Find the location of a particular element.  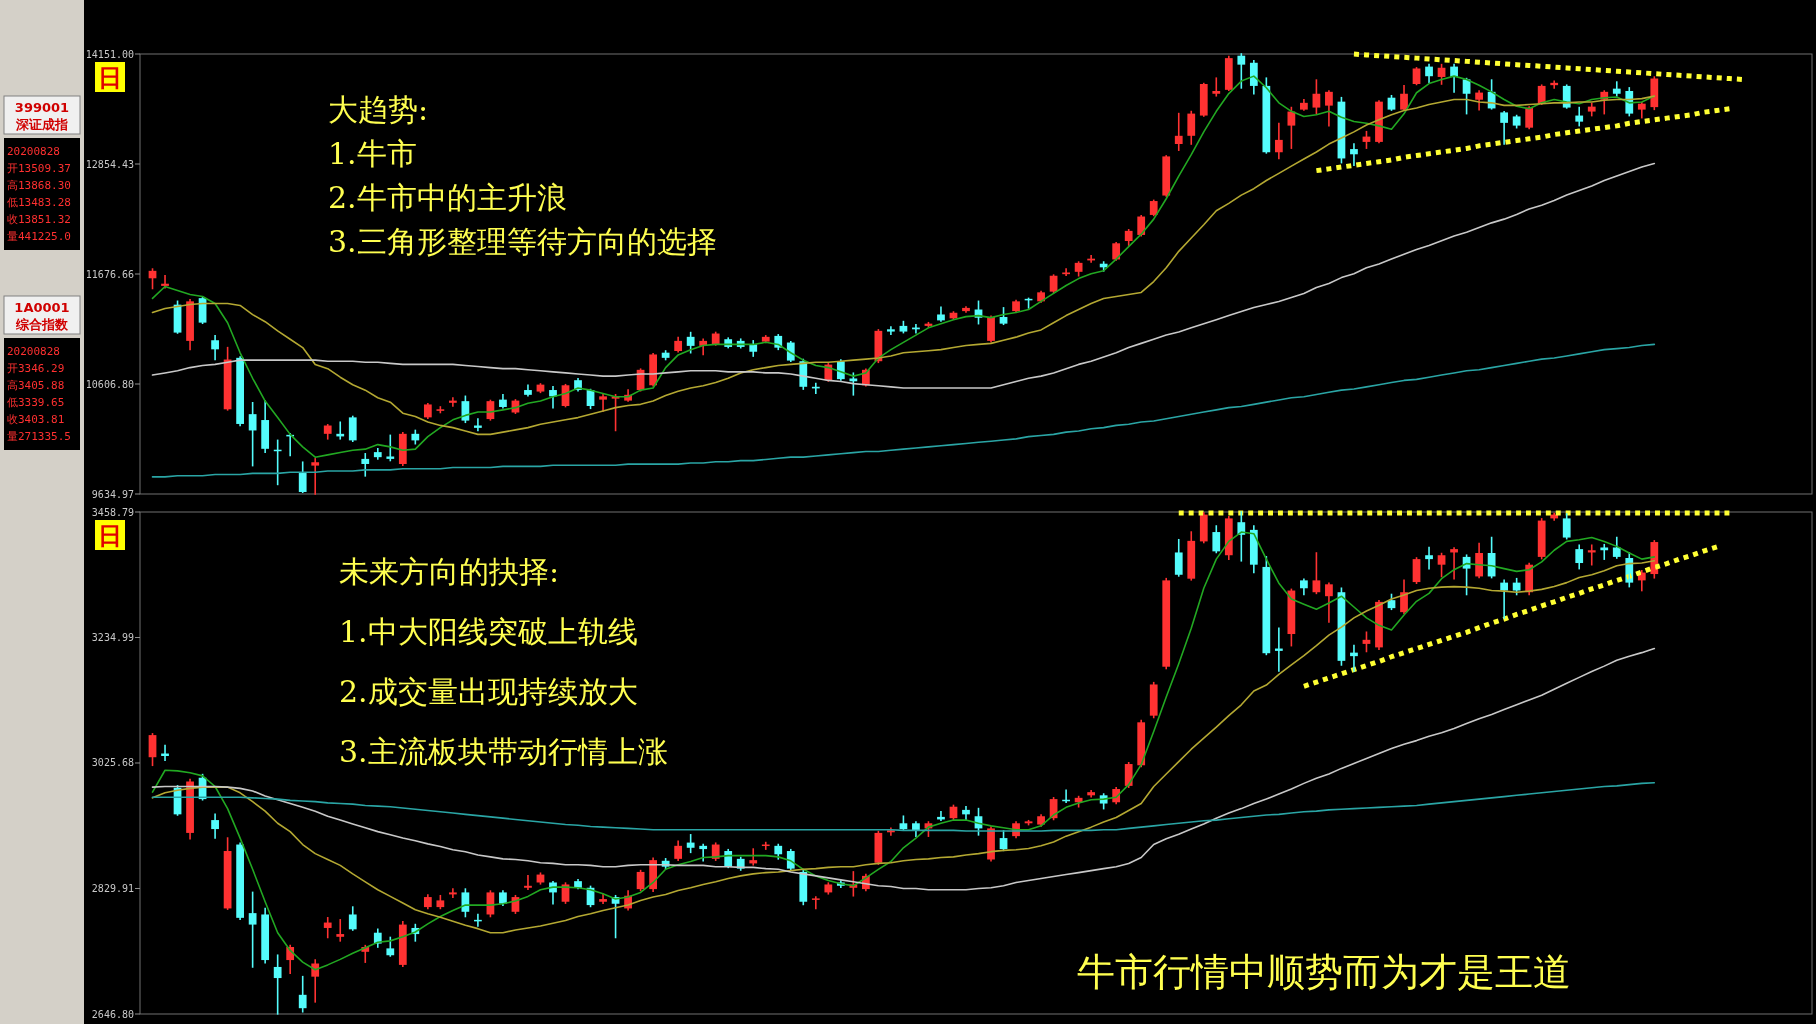

text: 收13851.32 is located at coordinates (39, 219).